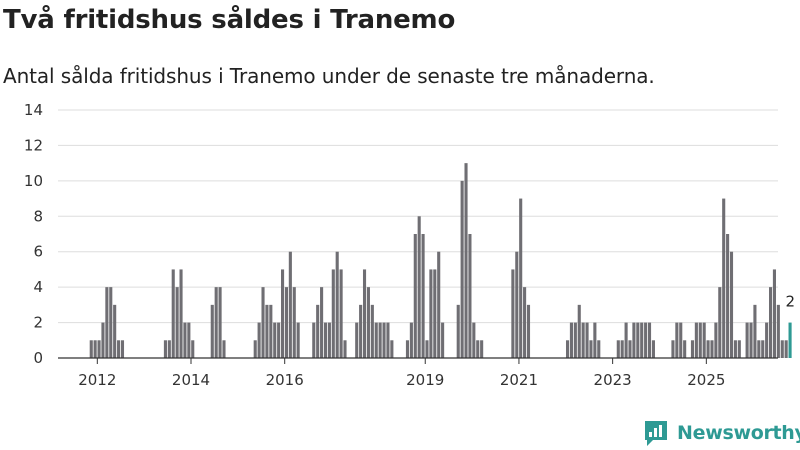 This screenshot has width=800, height=450. I want to click on brand-name: Newsworthy, so click(738, 433).